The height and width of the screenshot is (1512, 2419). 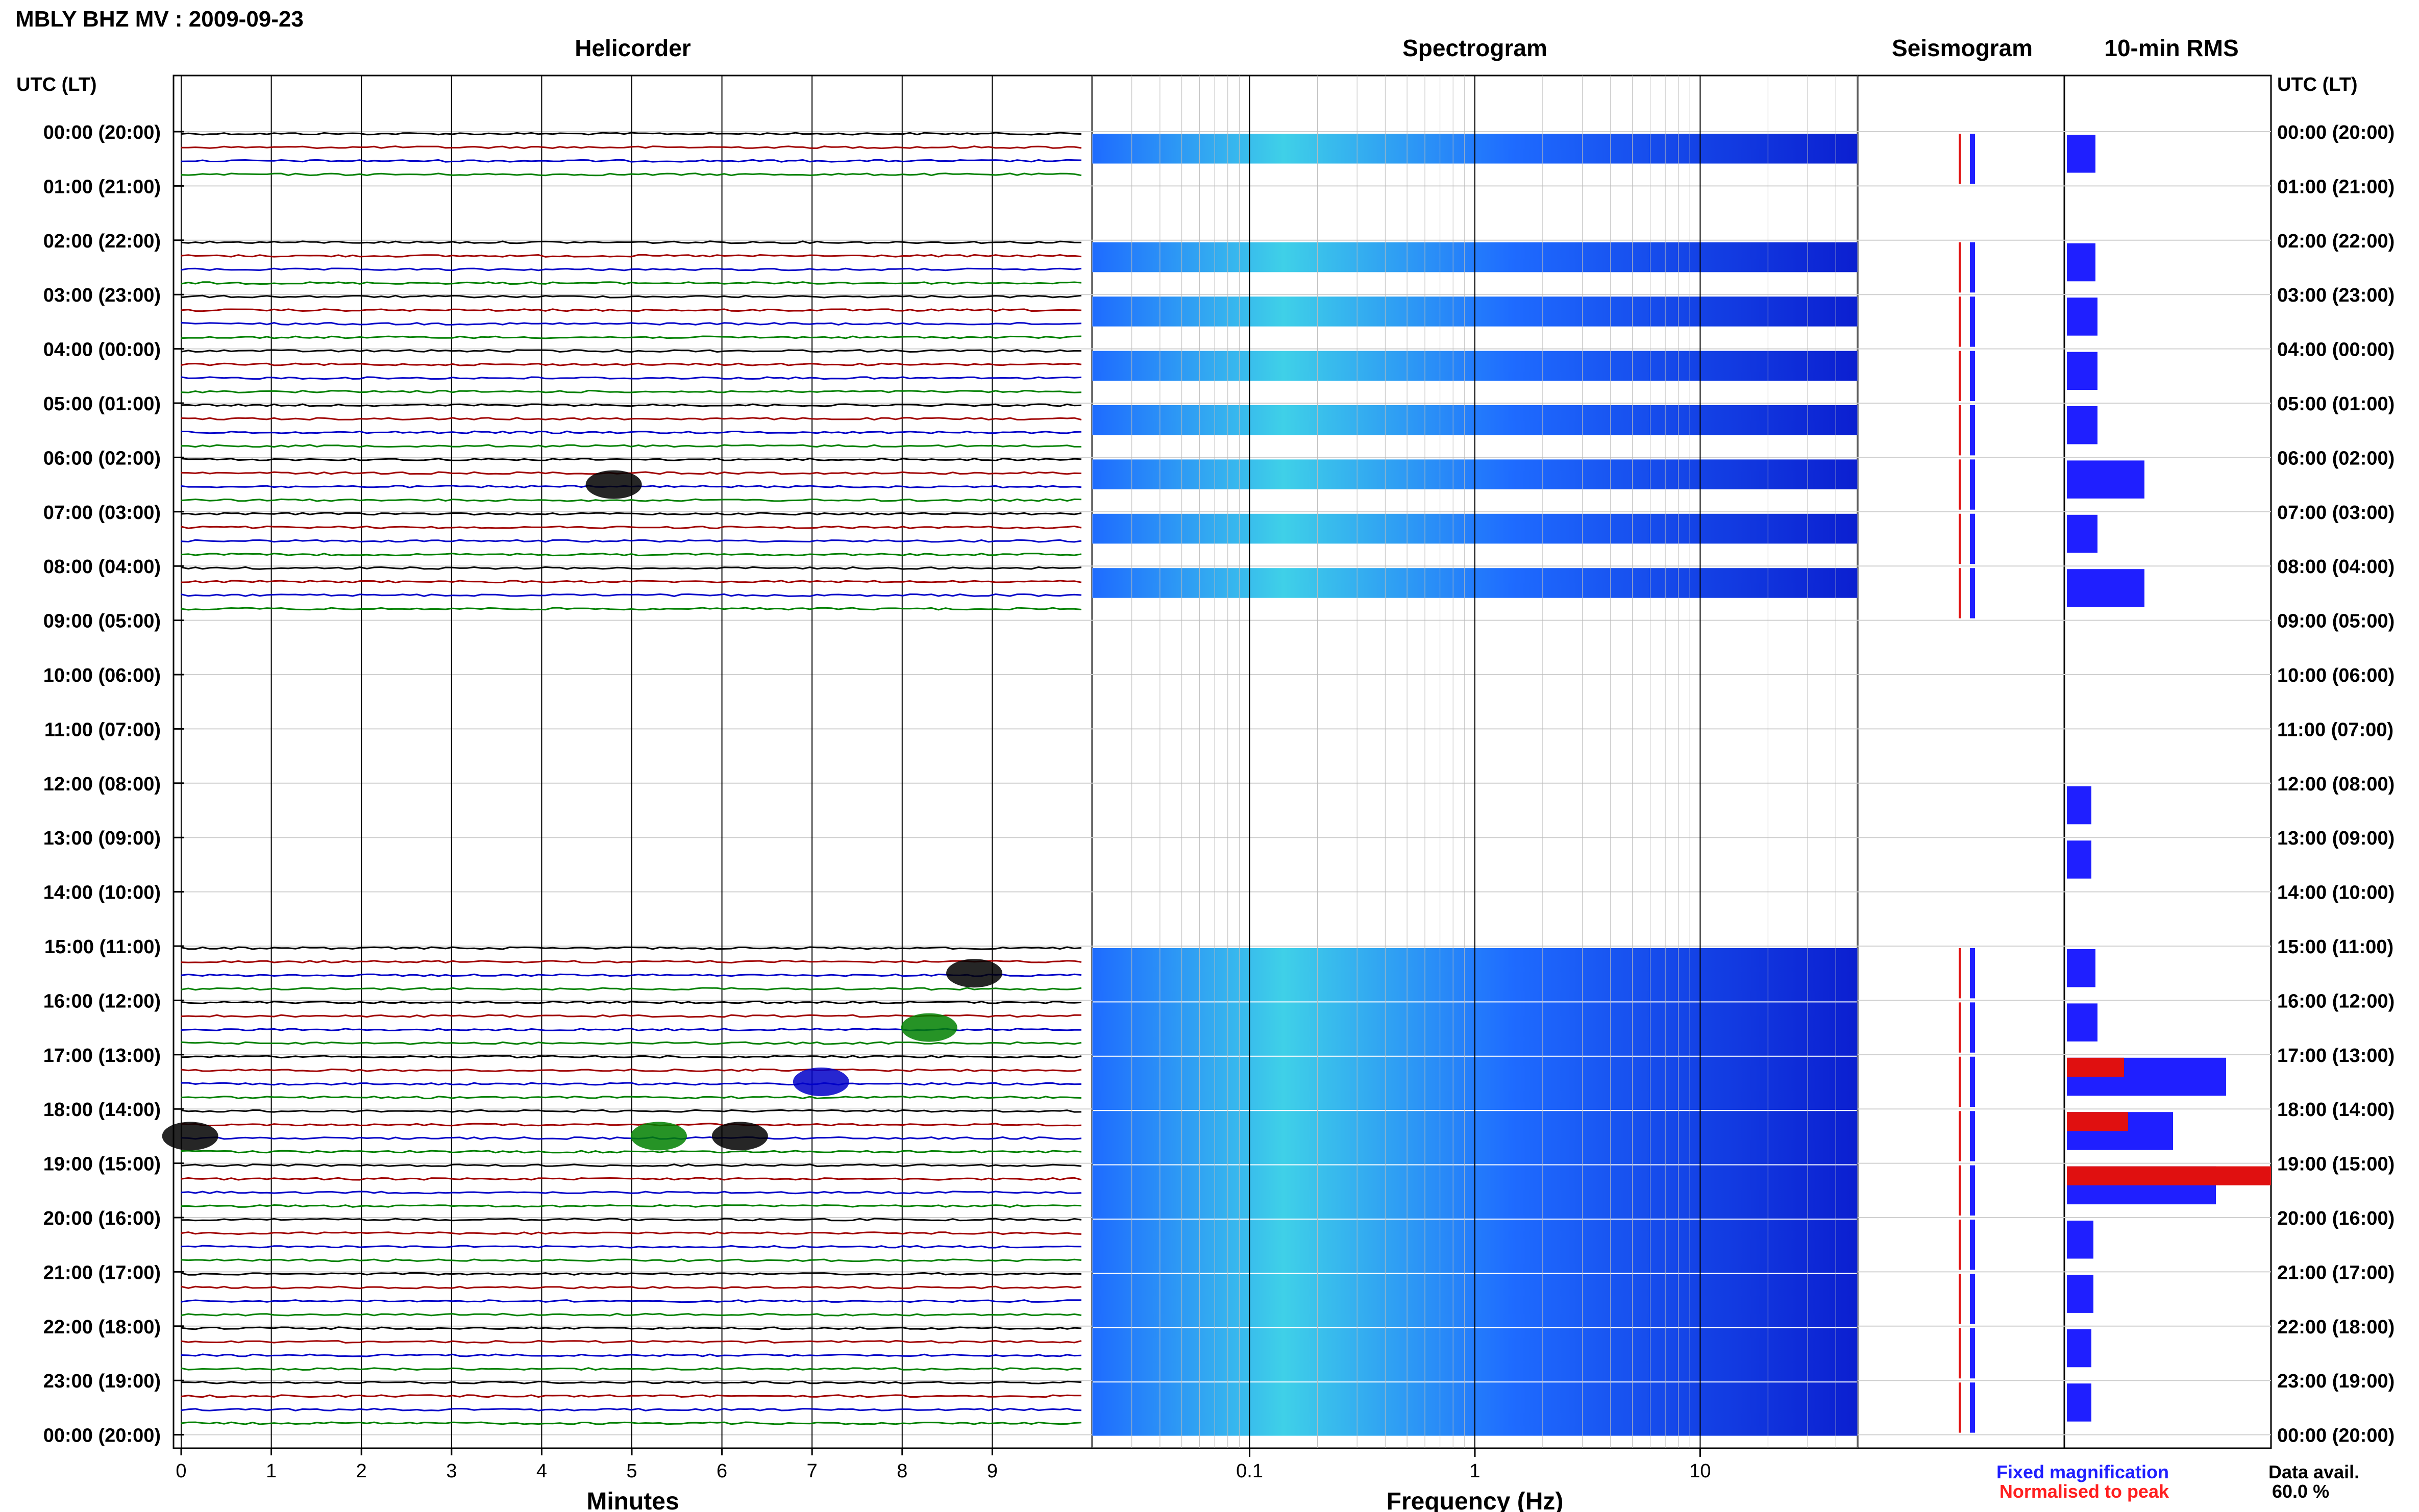 What do you see at coordinates (2336, 241) in the screenshot?
I see `time-tick-label-right: 02:00 (22:00)` at bounding box center [2336, 241].